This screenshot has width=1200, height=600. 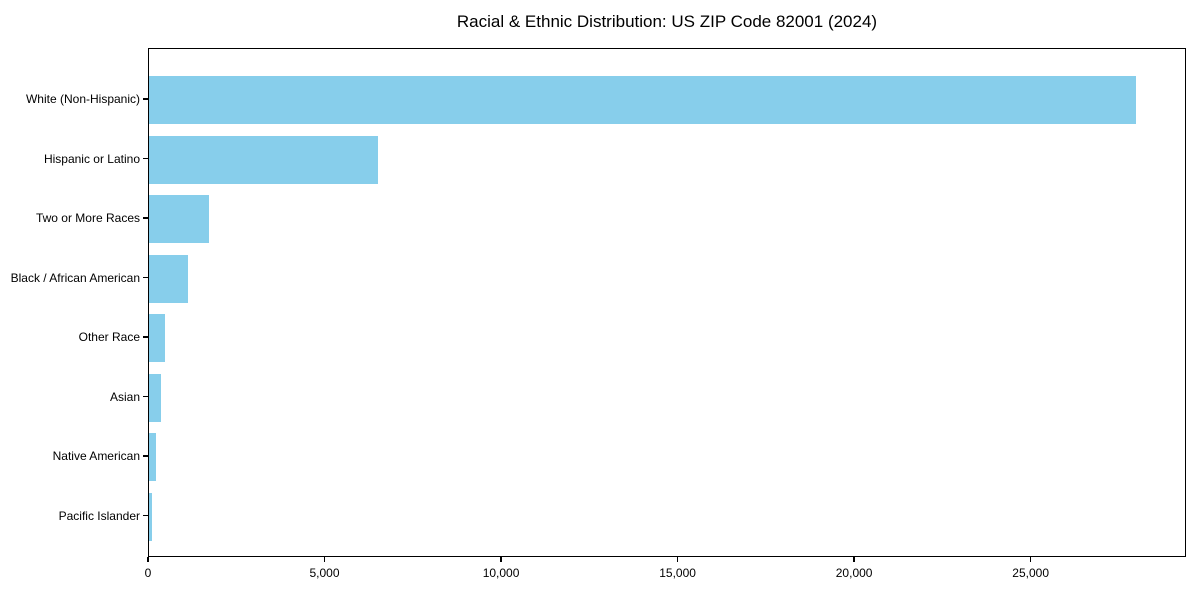 What do you see at coordinates (91, 158) in the screenshot?
I see `y-tick-label: Hispanic or Latino` at bounding box center [91, 158].